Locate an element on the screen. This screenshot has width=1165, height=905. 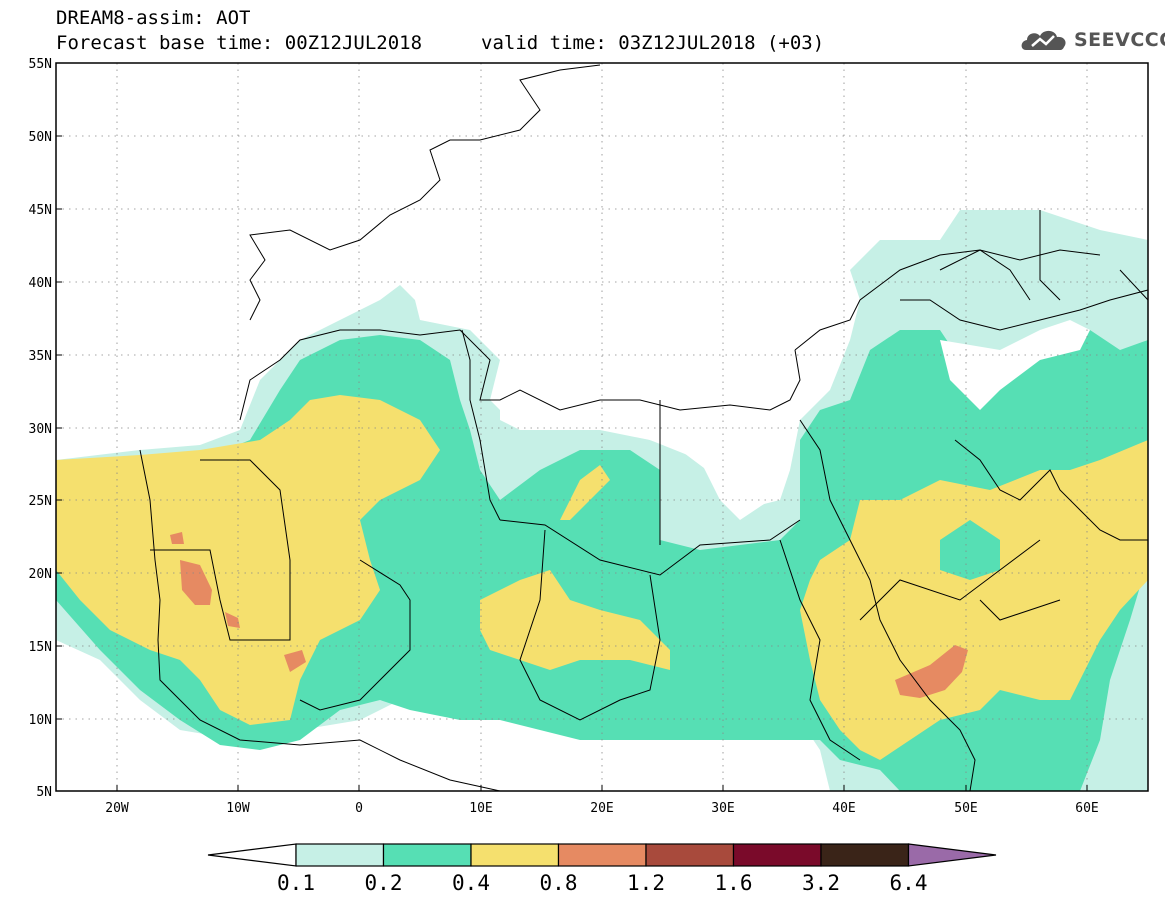
aot-band-0.4-west is located at coordinates (248, 560).